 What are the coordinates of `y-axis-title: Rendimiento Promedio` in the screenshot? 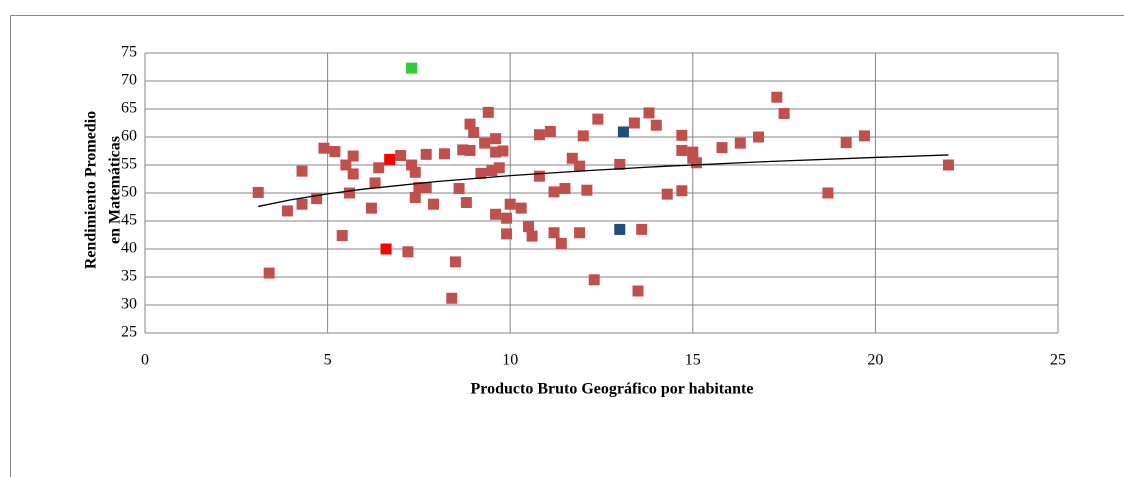 It's located at (91, 190).